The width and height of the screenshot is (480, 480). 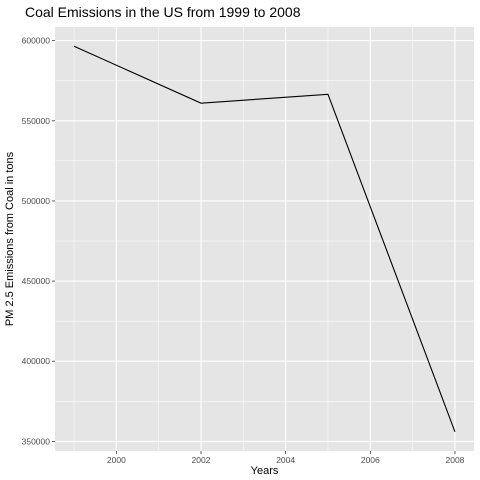 I want to click on y-tick-label: 350000, so click(x=36, y=441).